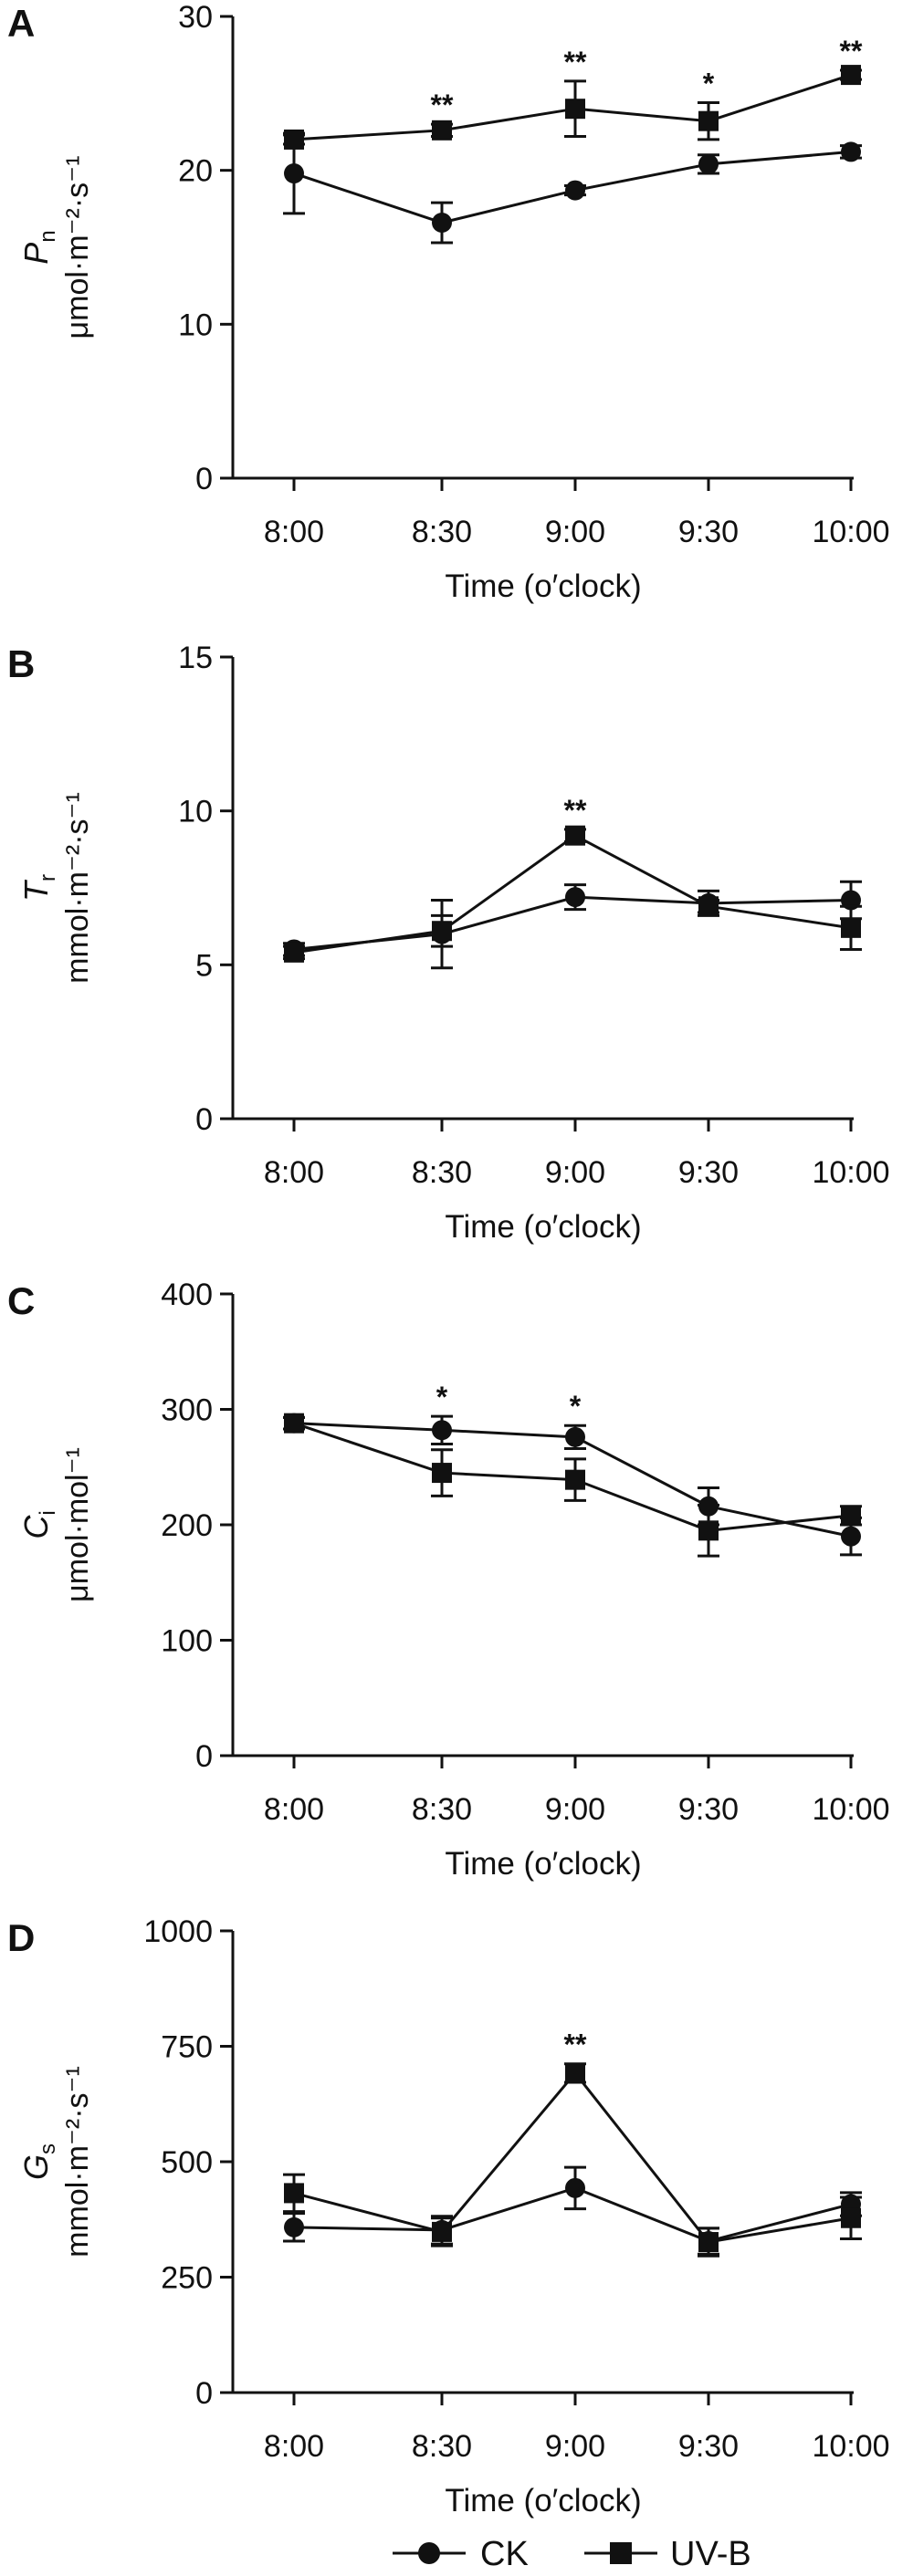  I want to click on y-tick-label: 250, so click(187, 2278).